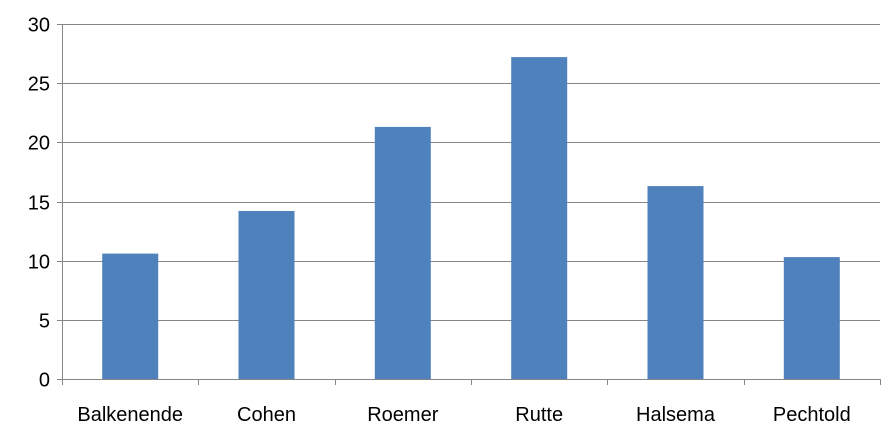  I want to click on y-tick-label: 15, so click(39, 204).